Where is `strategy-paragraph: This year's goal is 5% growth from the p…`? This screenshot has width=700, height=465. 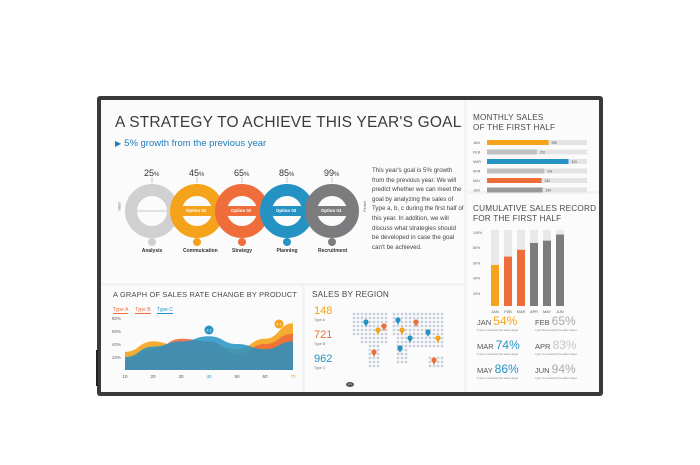
strategy-paragraph: This year's goal is 5% growth from the p… is located at coordinates (418, 209).